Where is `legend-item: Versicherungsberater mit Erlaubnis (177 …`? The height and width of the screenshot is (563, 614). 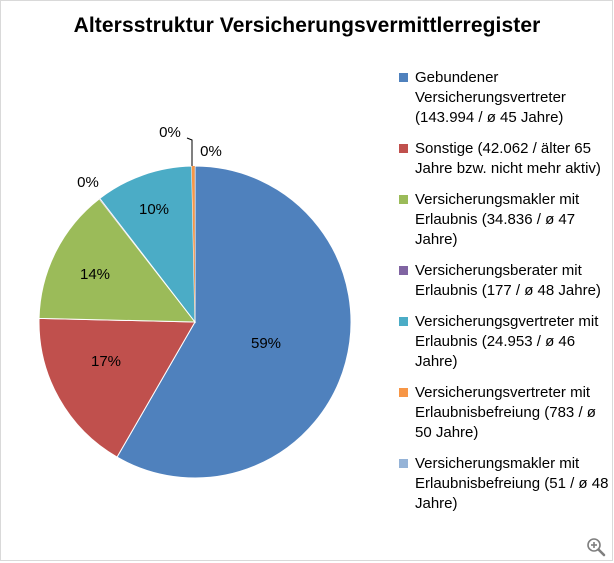 legend-item: Versicherungsberater mit Erlaubnis (177 … is located at coordinates (503, 281).